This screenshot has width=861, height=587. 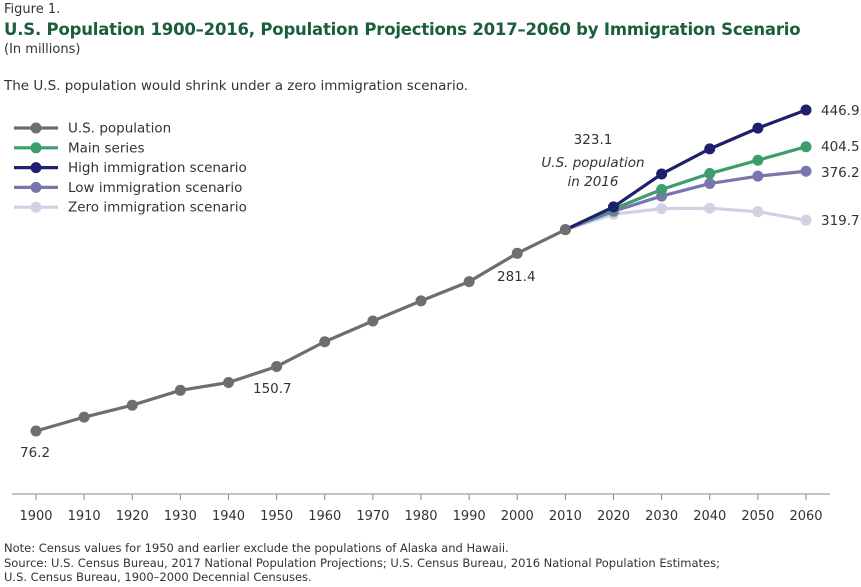 I want to click on x-tick-label: 1970, so click(x=372, y=516).